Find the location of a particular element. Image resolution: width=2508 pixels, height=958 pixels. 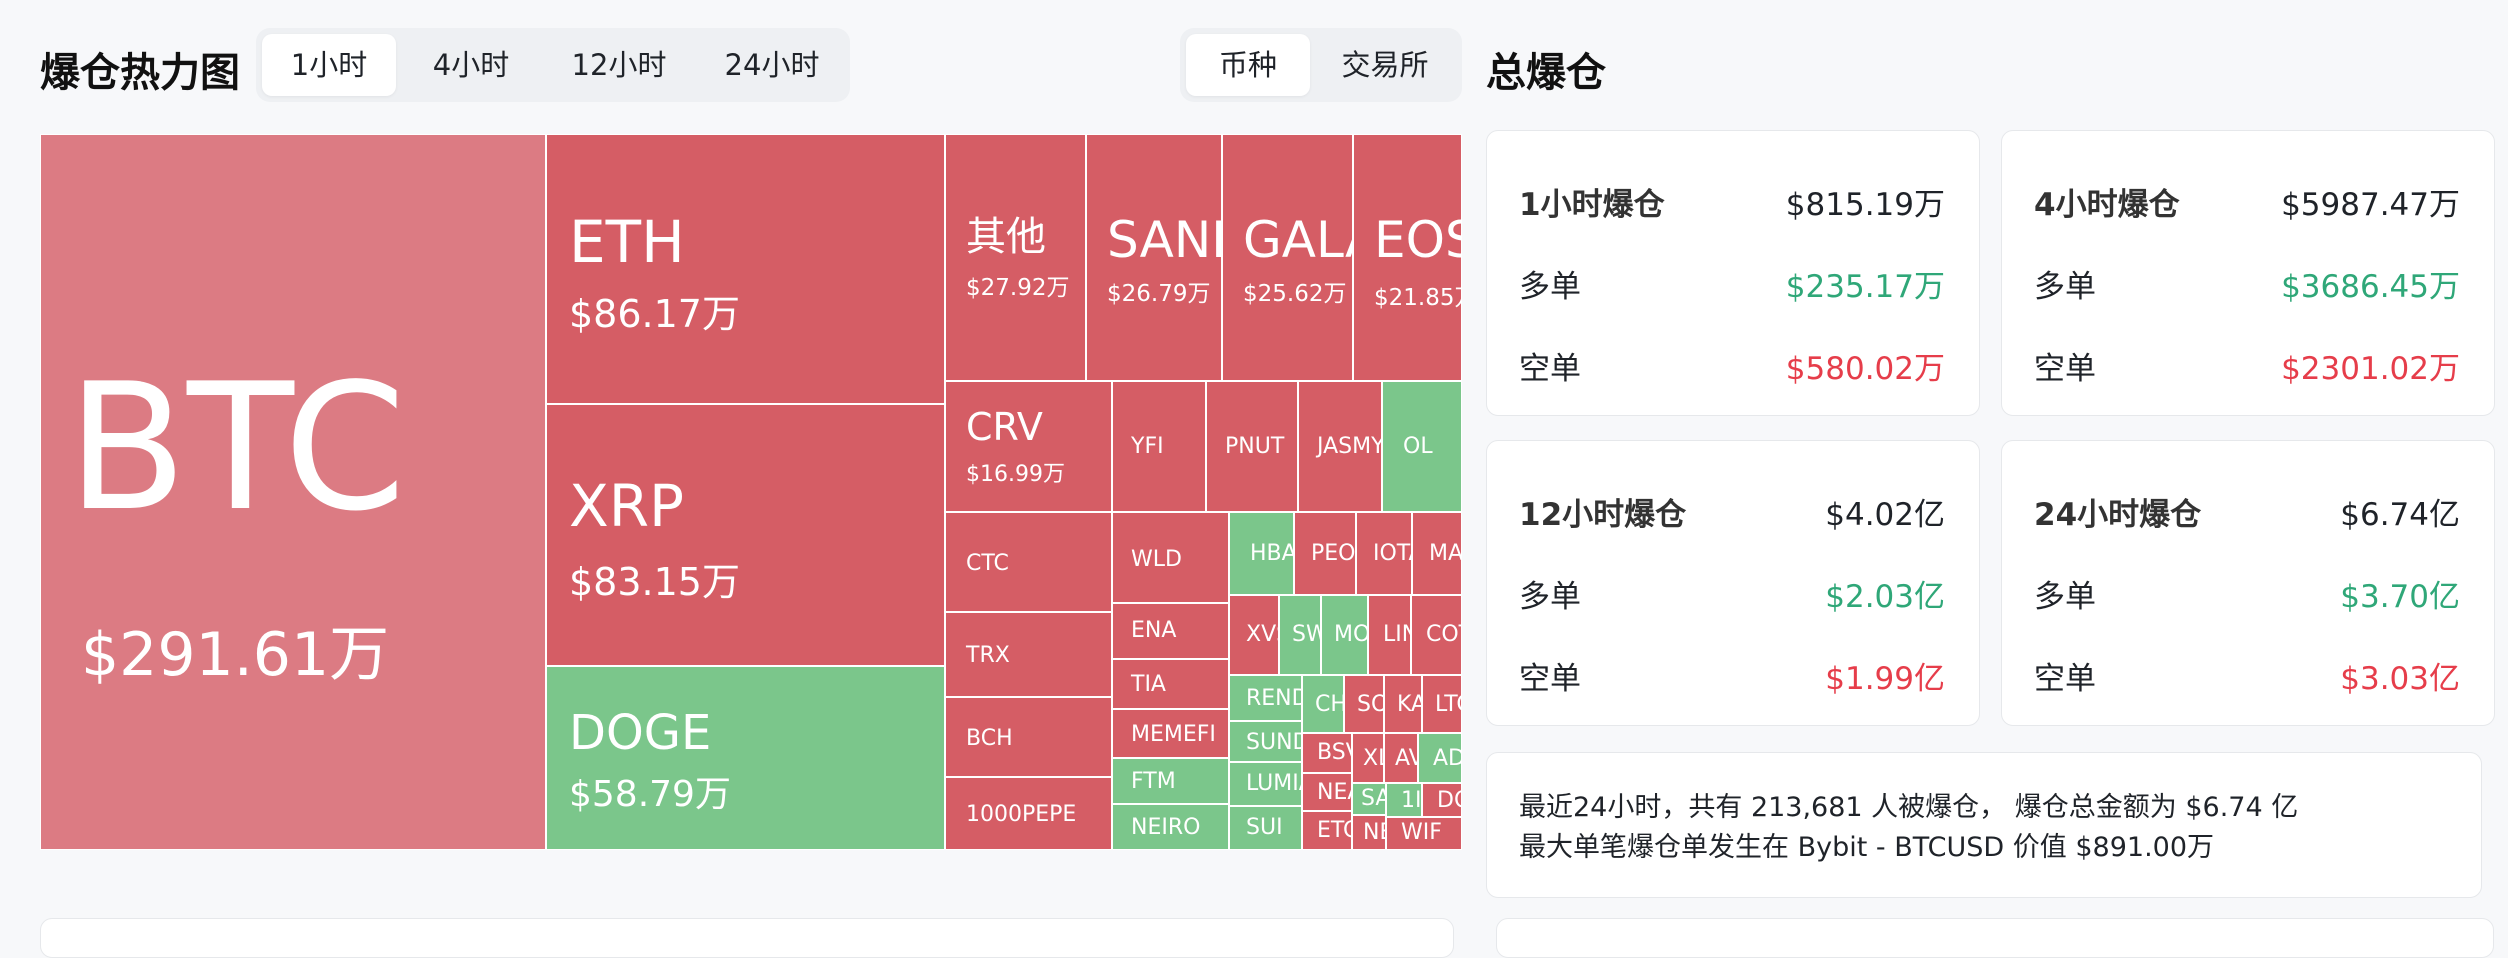

heatmap-tile-sol: SOL is located at coordinates (1364, 704).